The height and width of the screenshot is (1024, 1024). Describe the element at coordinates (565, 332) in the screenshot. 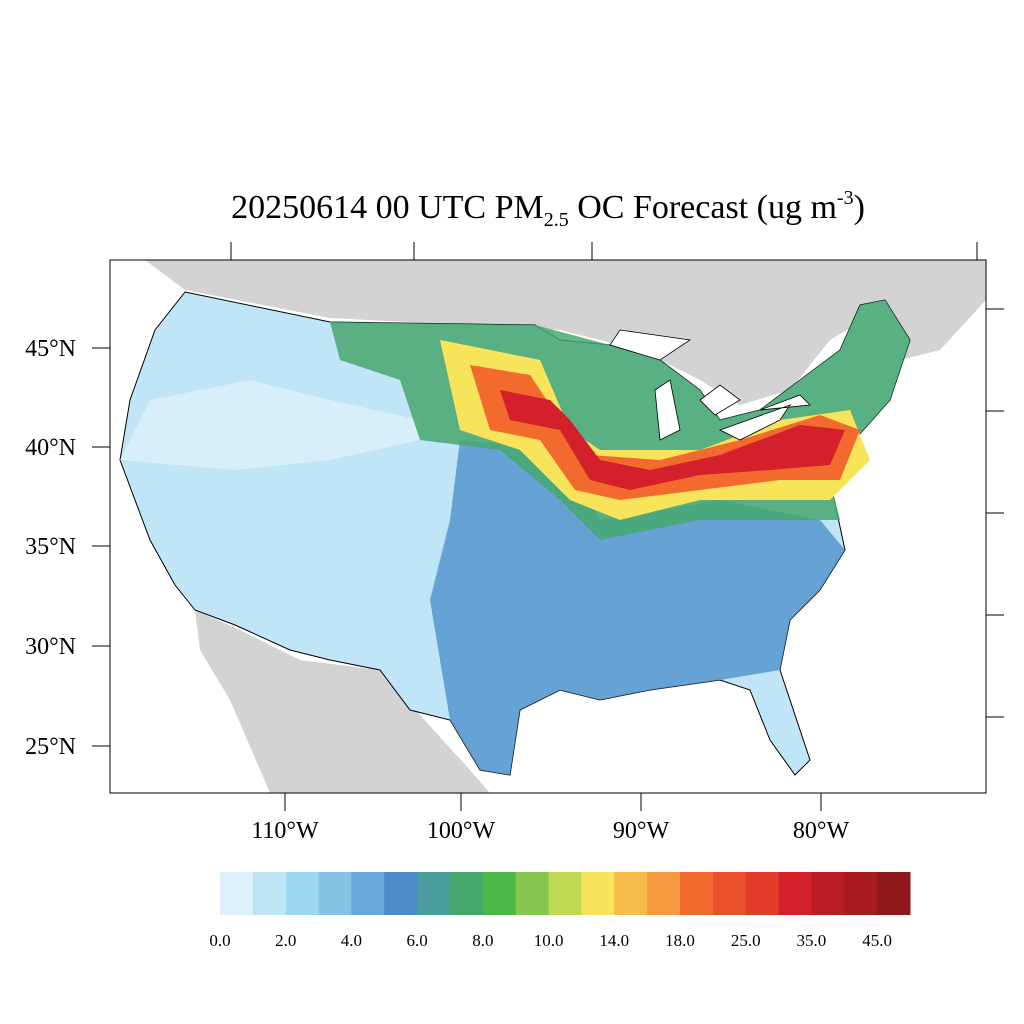

I see `canada` at that location.